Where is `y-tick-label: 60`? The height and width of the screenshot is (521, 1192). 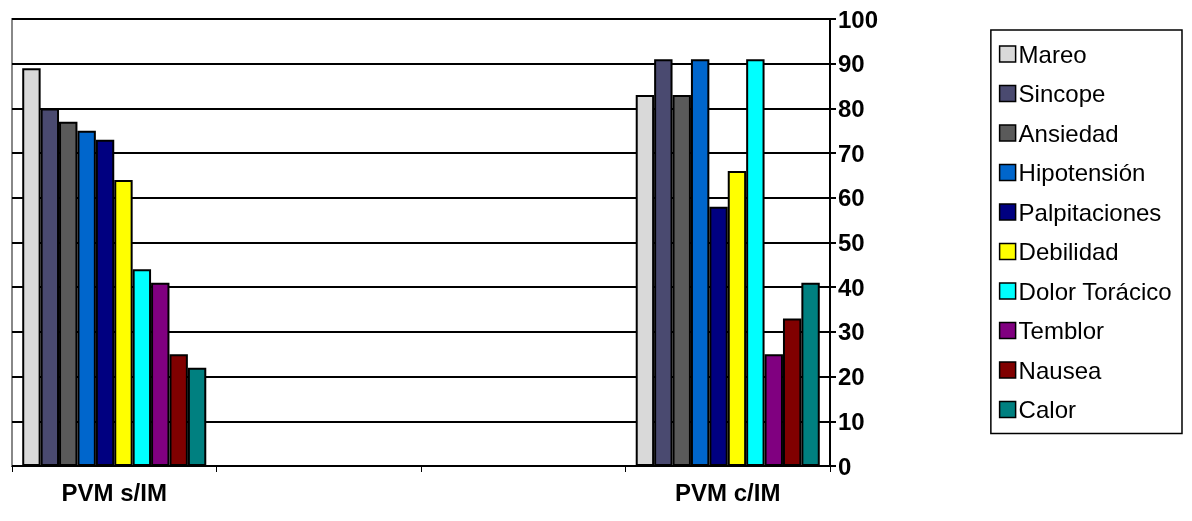
y-tick-label: 60 is located at coordinates (851, 198).